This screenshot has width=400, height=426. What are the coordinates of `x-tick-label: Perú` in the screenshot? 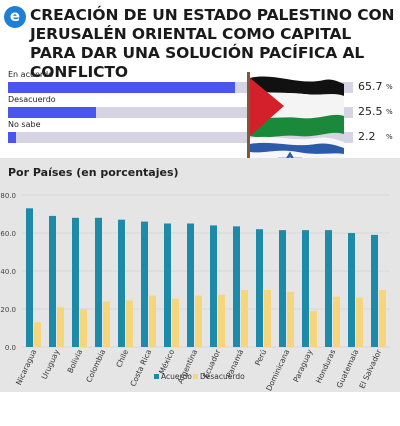 It's located at (260, 357).